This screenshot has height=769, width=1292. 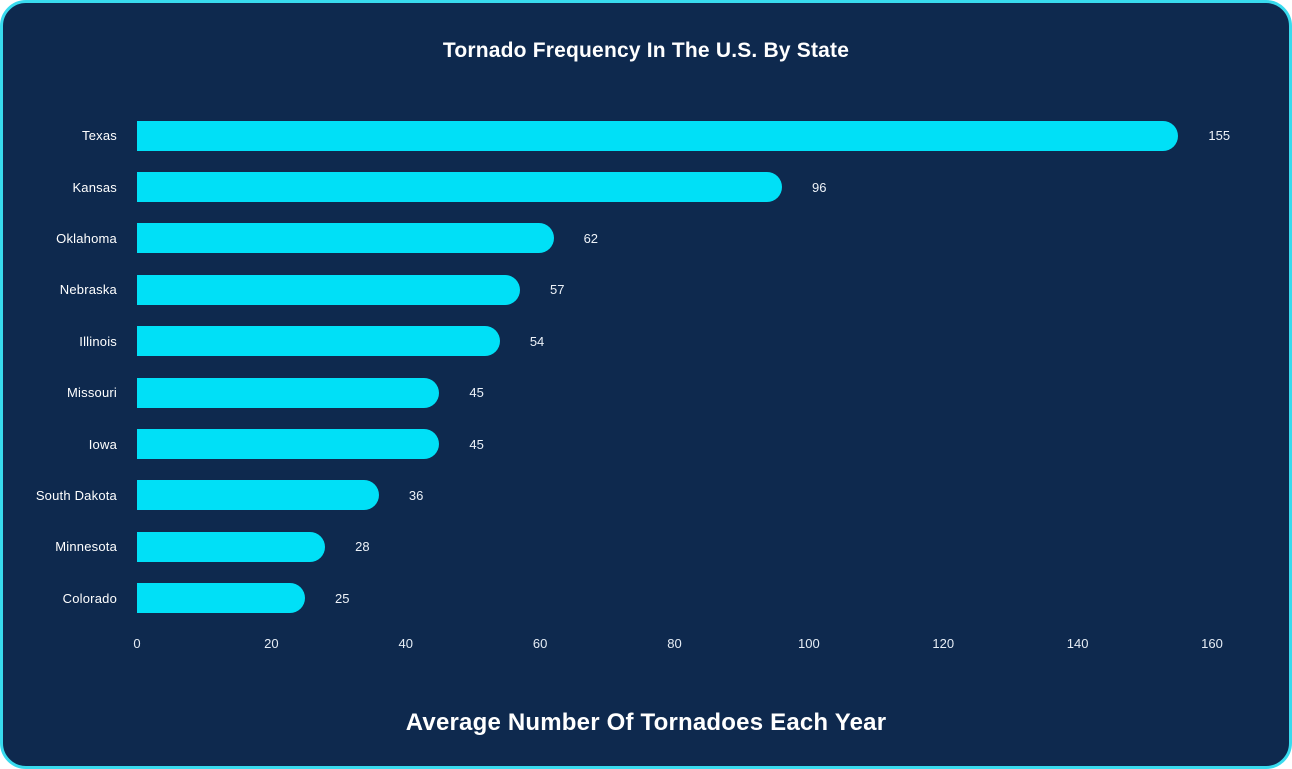 What do you see at coordinates (1219, 136) in the screenshot?
I see `value-label: 155` at bounding box center [1219, 136].